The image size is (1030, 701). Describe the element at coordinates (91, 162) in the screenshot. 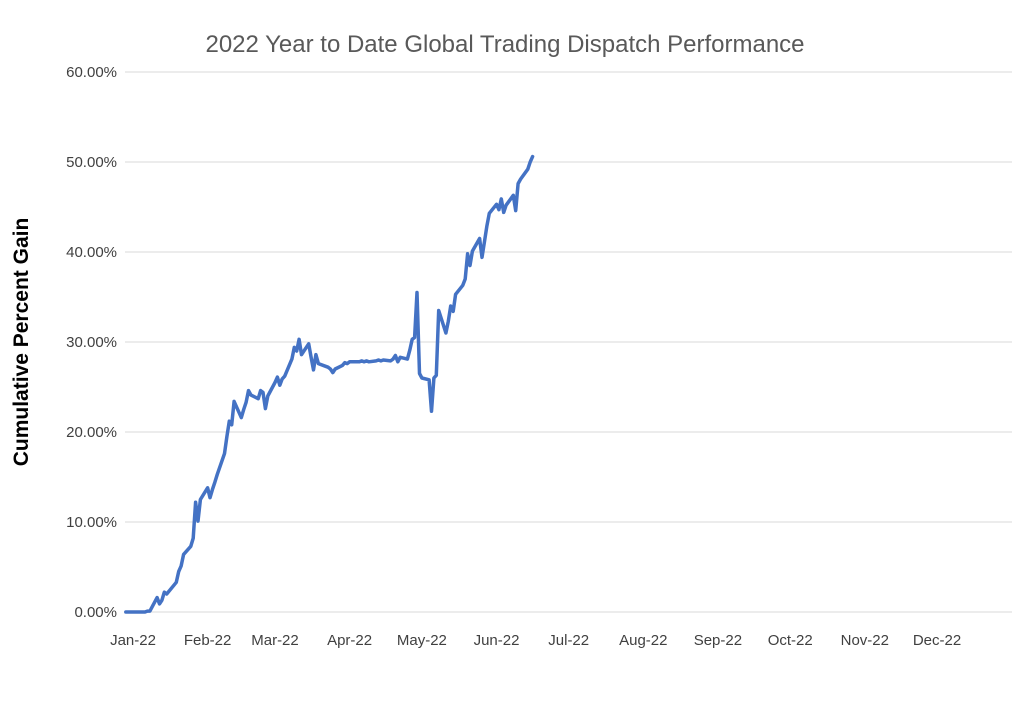

I see `y-tick-label: 50.00%` at that location.